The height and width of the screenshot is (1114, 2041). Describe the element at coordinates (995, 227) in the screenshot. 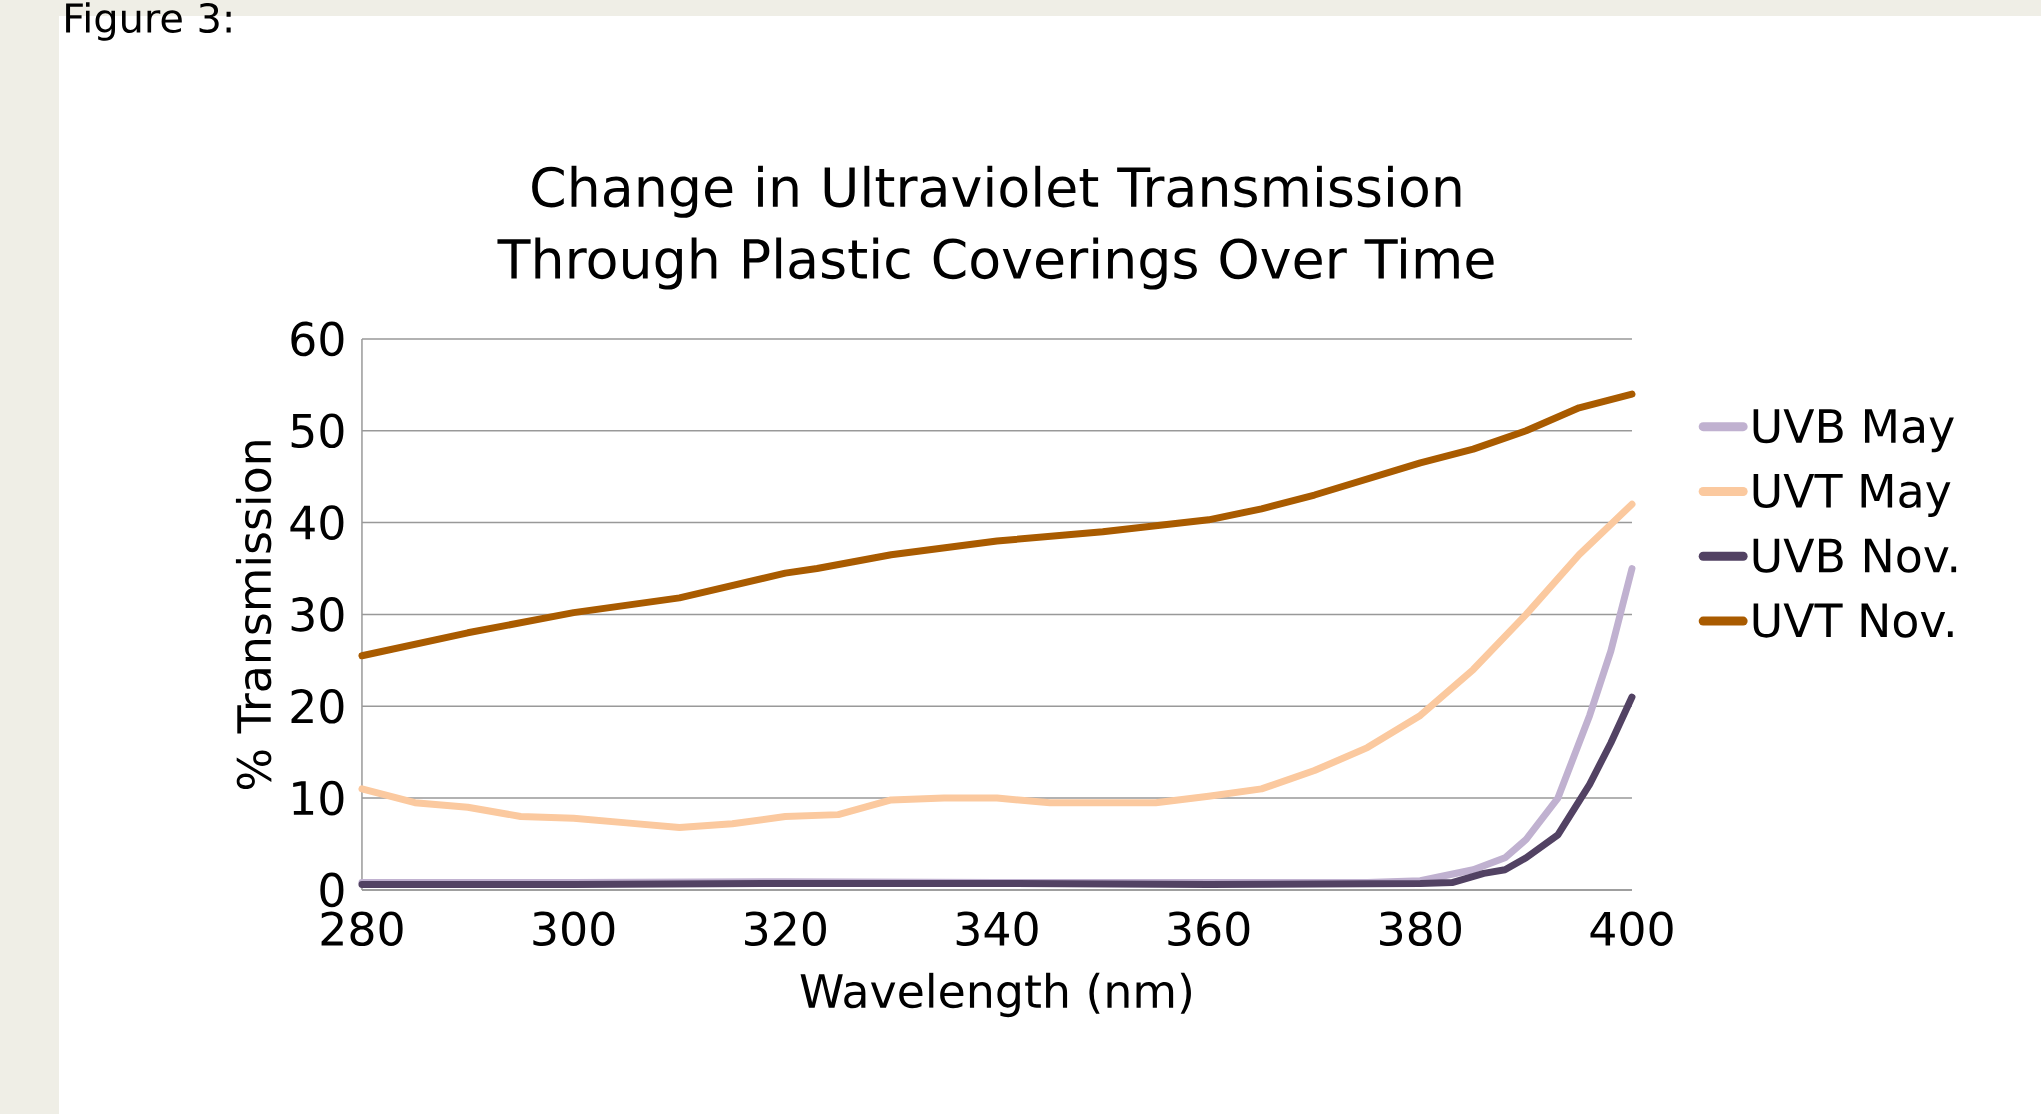

I see `chart-title: Change in Ultraviolet Transmission Through Plastic Coverings Over Time` at that location.